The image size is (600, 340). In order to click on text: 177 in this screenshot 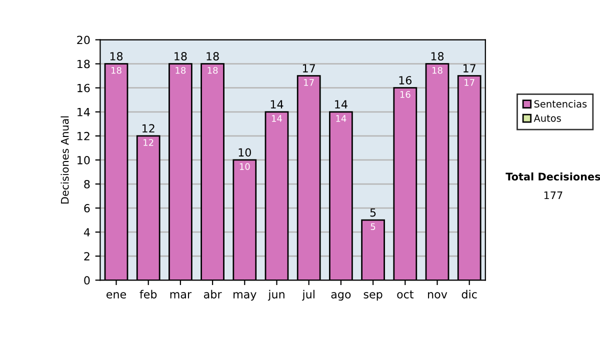, I will do `click(553, 195)`.